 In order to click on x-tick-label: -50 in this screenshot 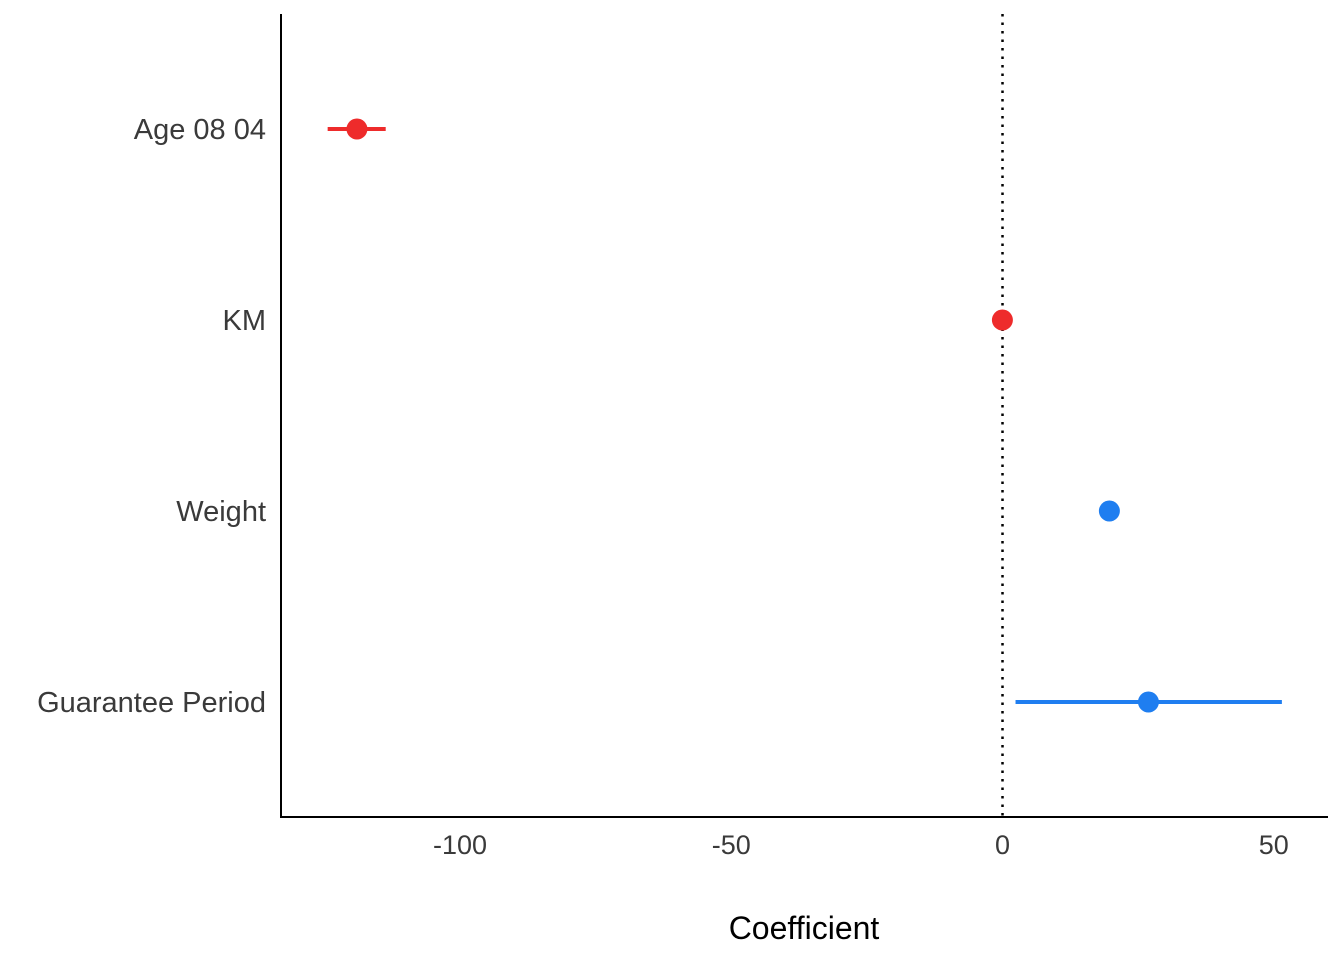, I will do `click(731, 845)`.